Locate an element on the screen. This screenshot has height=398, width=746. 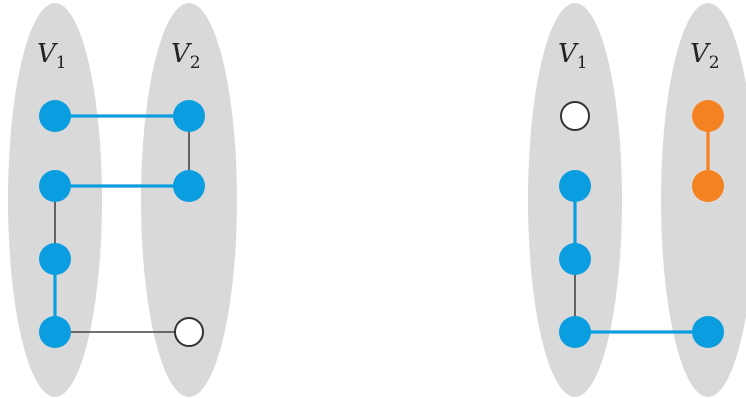
left-node-b1 is located at coordinates (189, 116).